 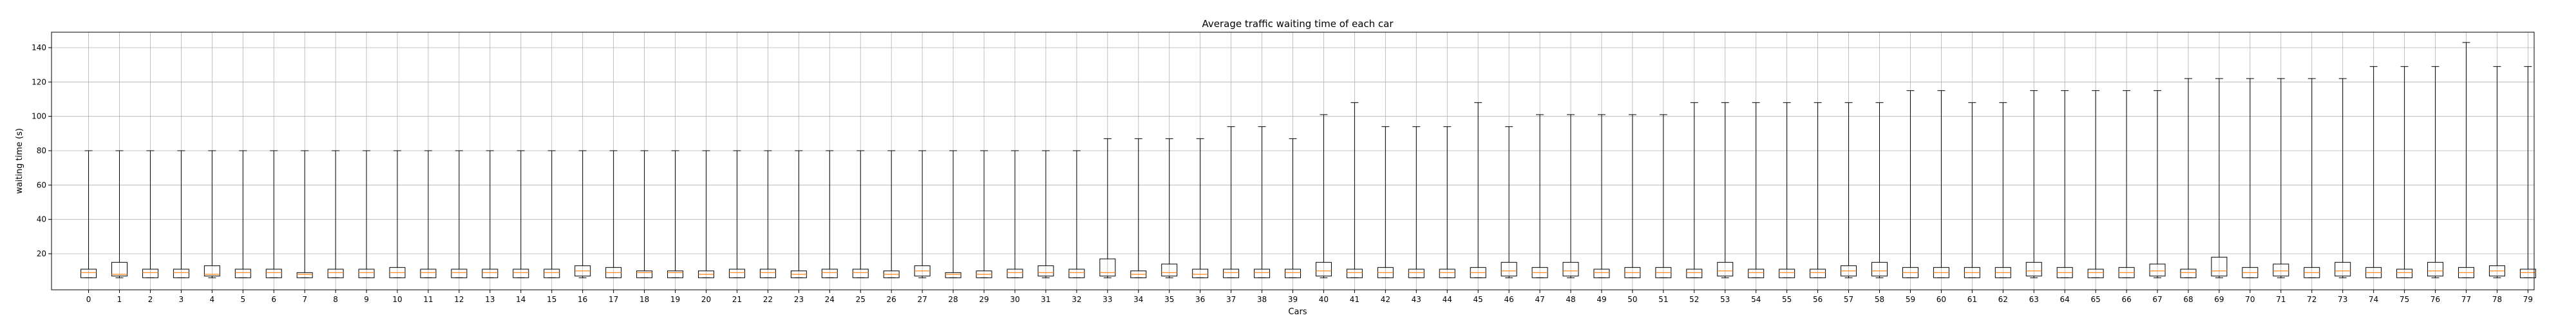 I want to click on x-tick-label: 4, so click(x=213, y=299).